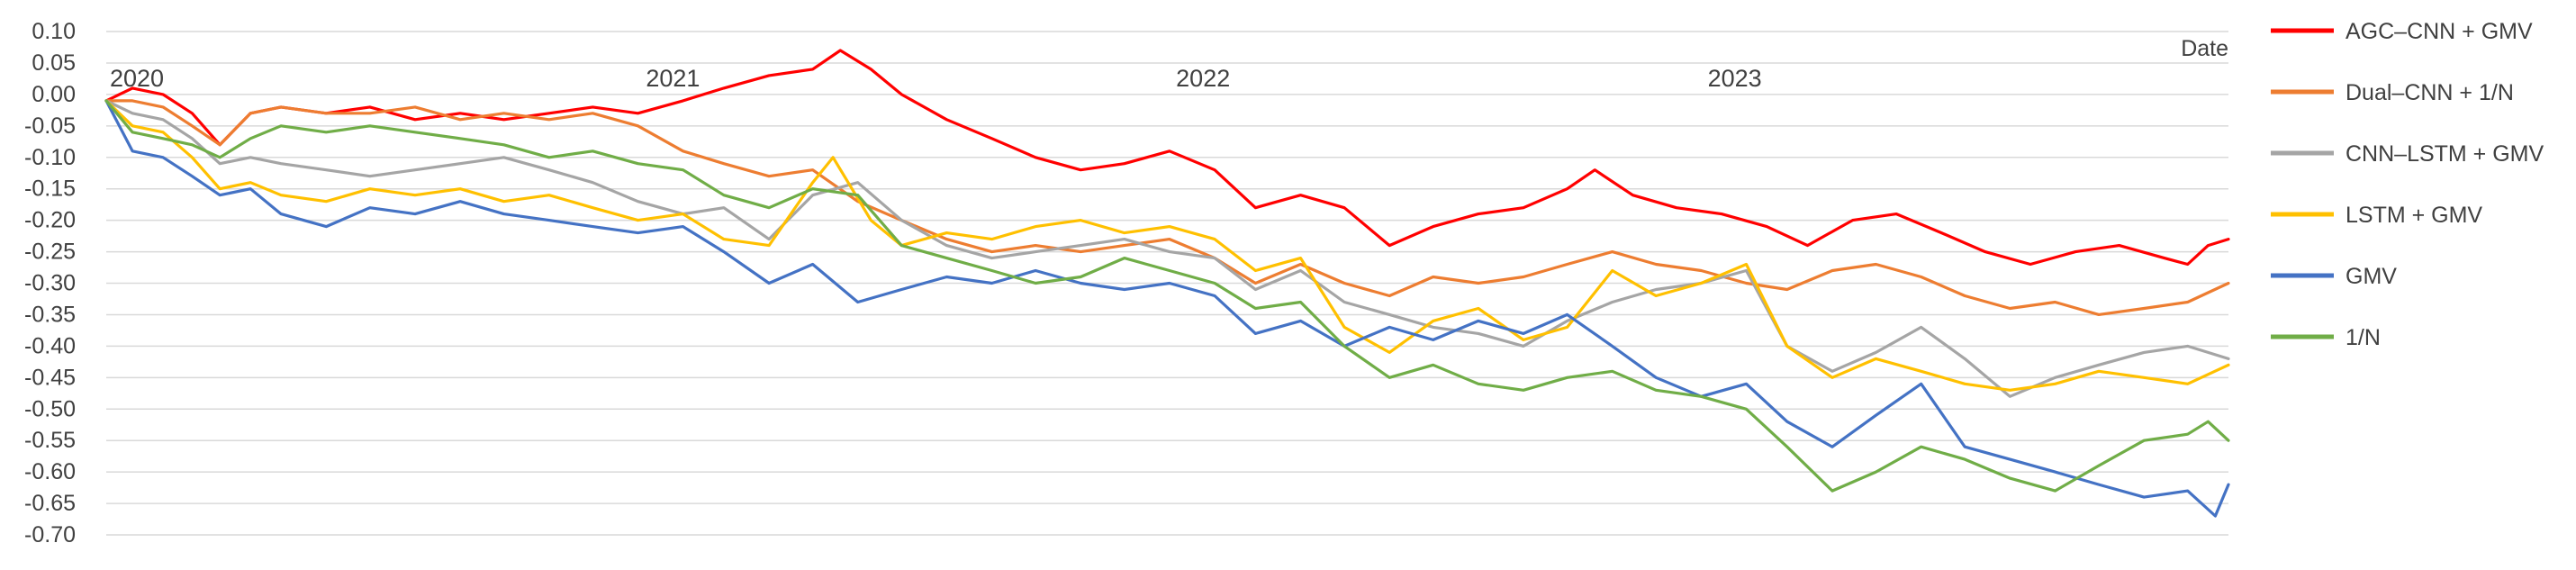  What do you see at coordinates (2363, 337) in the screenshot?
I see `legend-label: 1/N` at bounding box center [2363, 337].